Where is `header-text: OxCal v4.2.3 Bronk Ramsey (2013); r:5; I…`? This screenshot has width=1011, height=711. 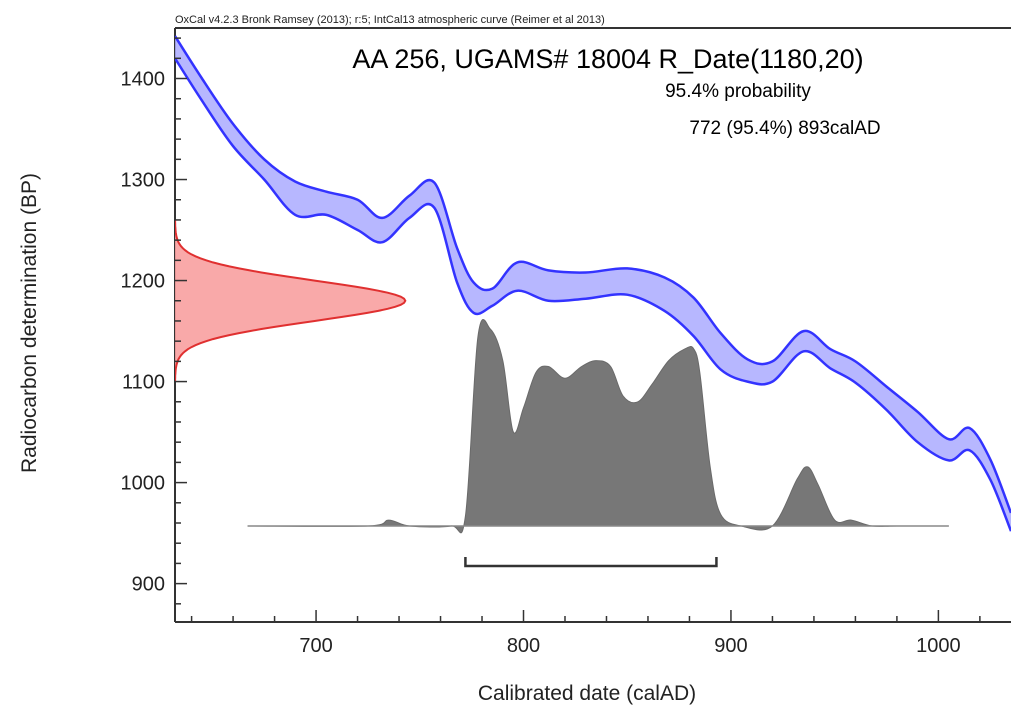 header-text: OxCal v4.2.3 Bronk Ramsey (2013); r:5; I… is located at coordinates (390, 20).